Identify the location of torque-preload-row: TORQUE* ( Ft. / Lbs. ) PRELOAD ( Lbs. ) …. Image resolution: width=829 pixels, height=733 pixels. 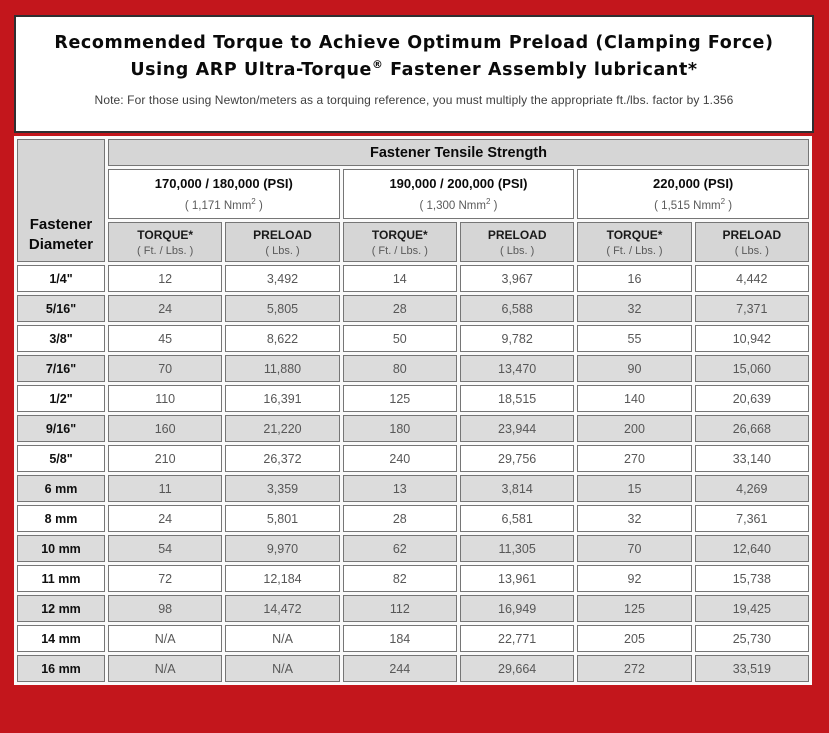
(413, 242).